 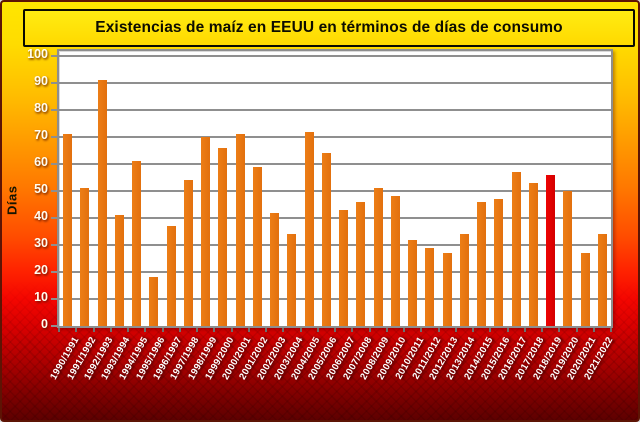 What do you see at coordinates (171, 276) in the screenshot?
I see `bar-1996-1997` at bounding box center [171, 276].